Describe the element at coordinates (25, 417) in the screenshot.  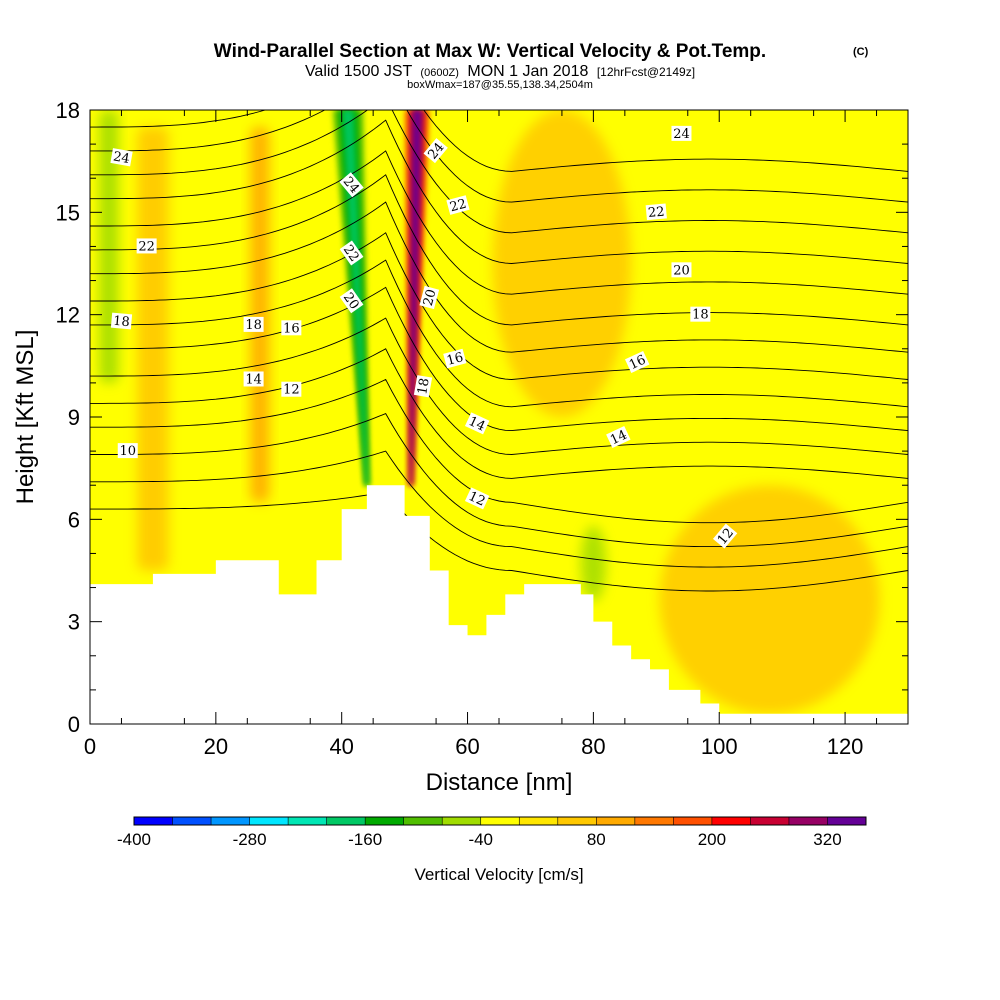
I see `y-axis-label: Height [Kft MSL]` at that location.